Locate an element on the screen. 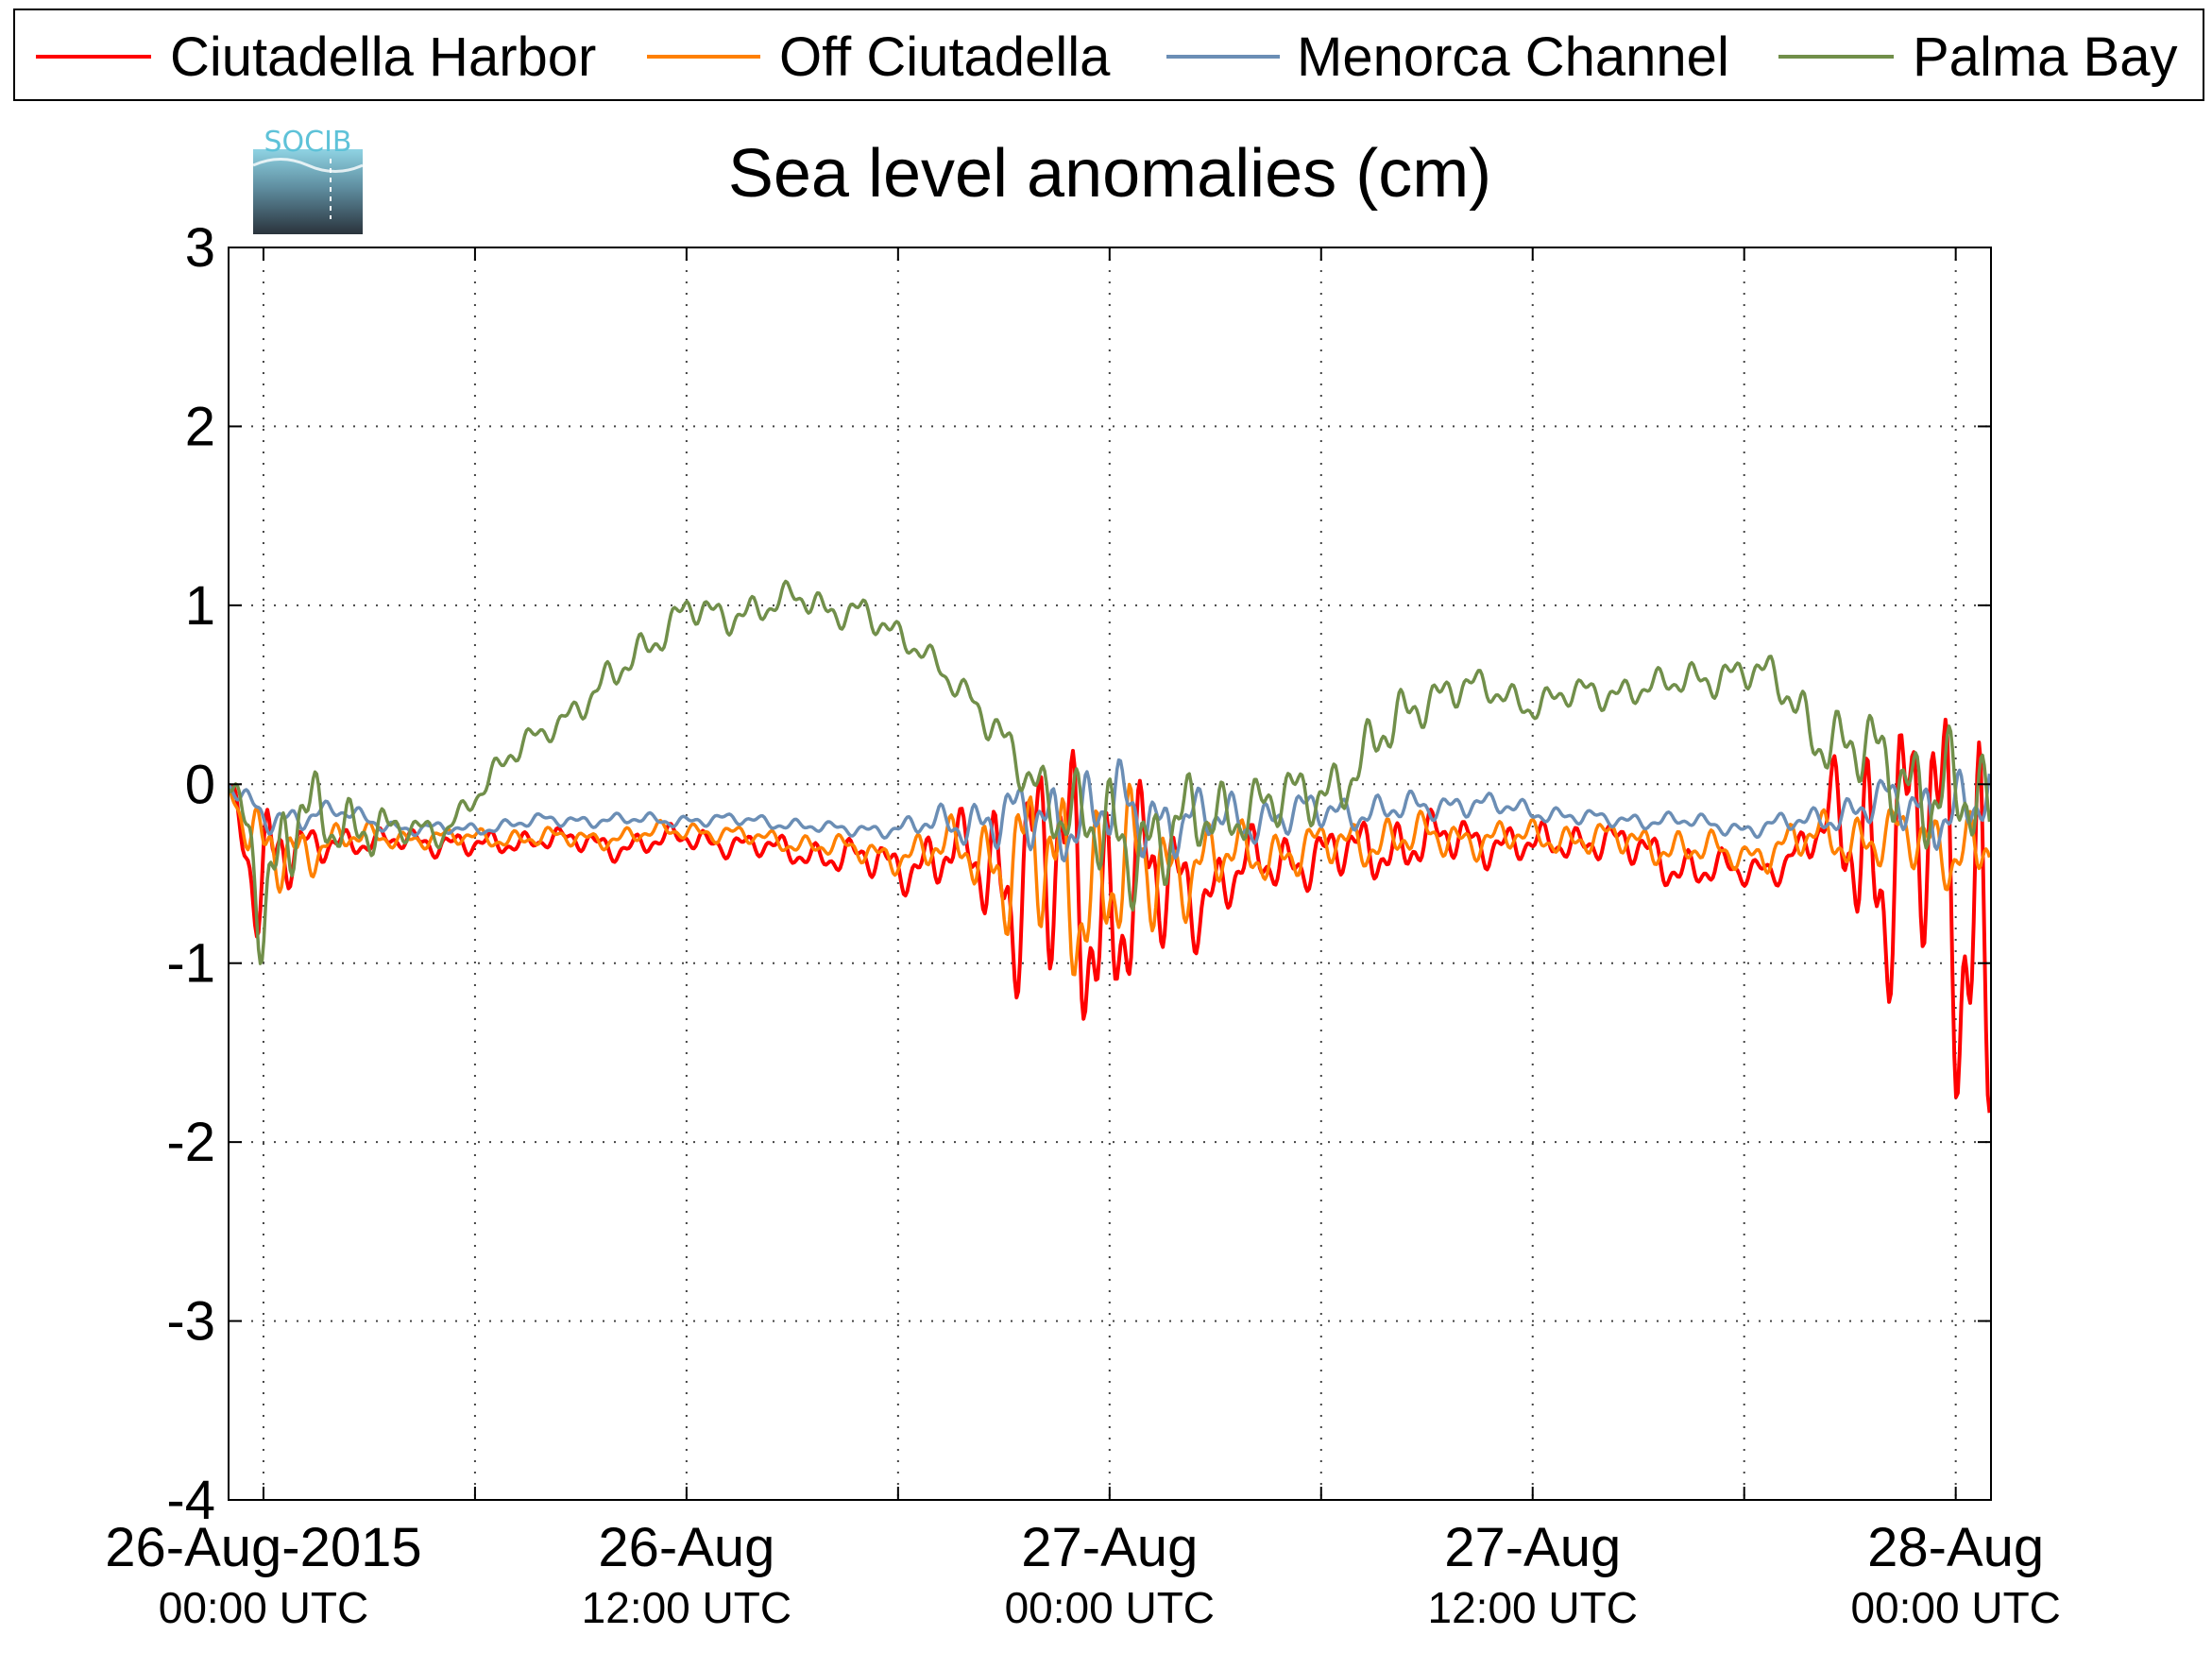  y-axis-tick-labels: 3 2 1 0 -1 -2 -3 -4 is located at coordinates (190, 874).